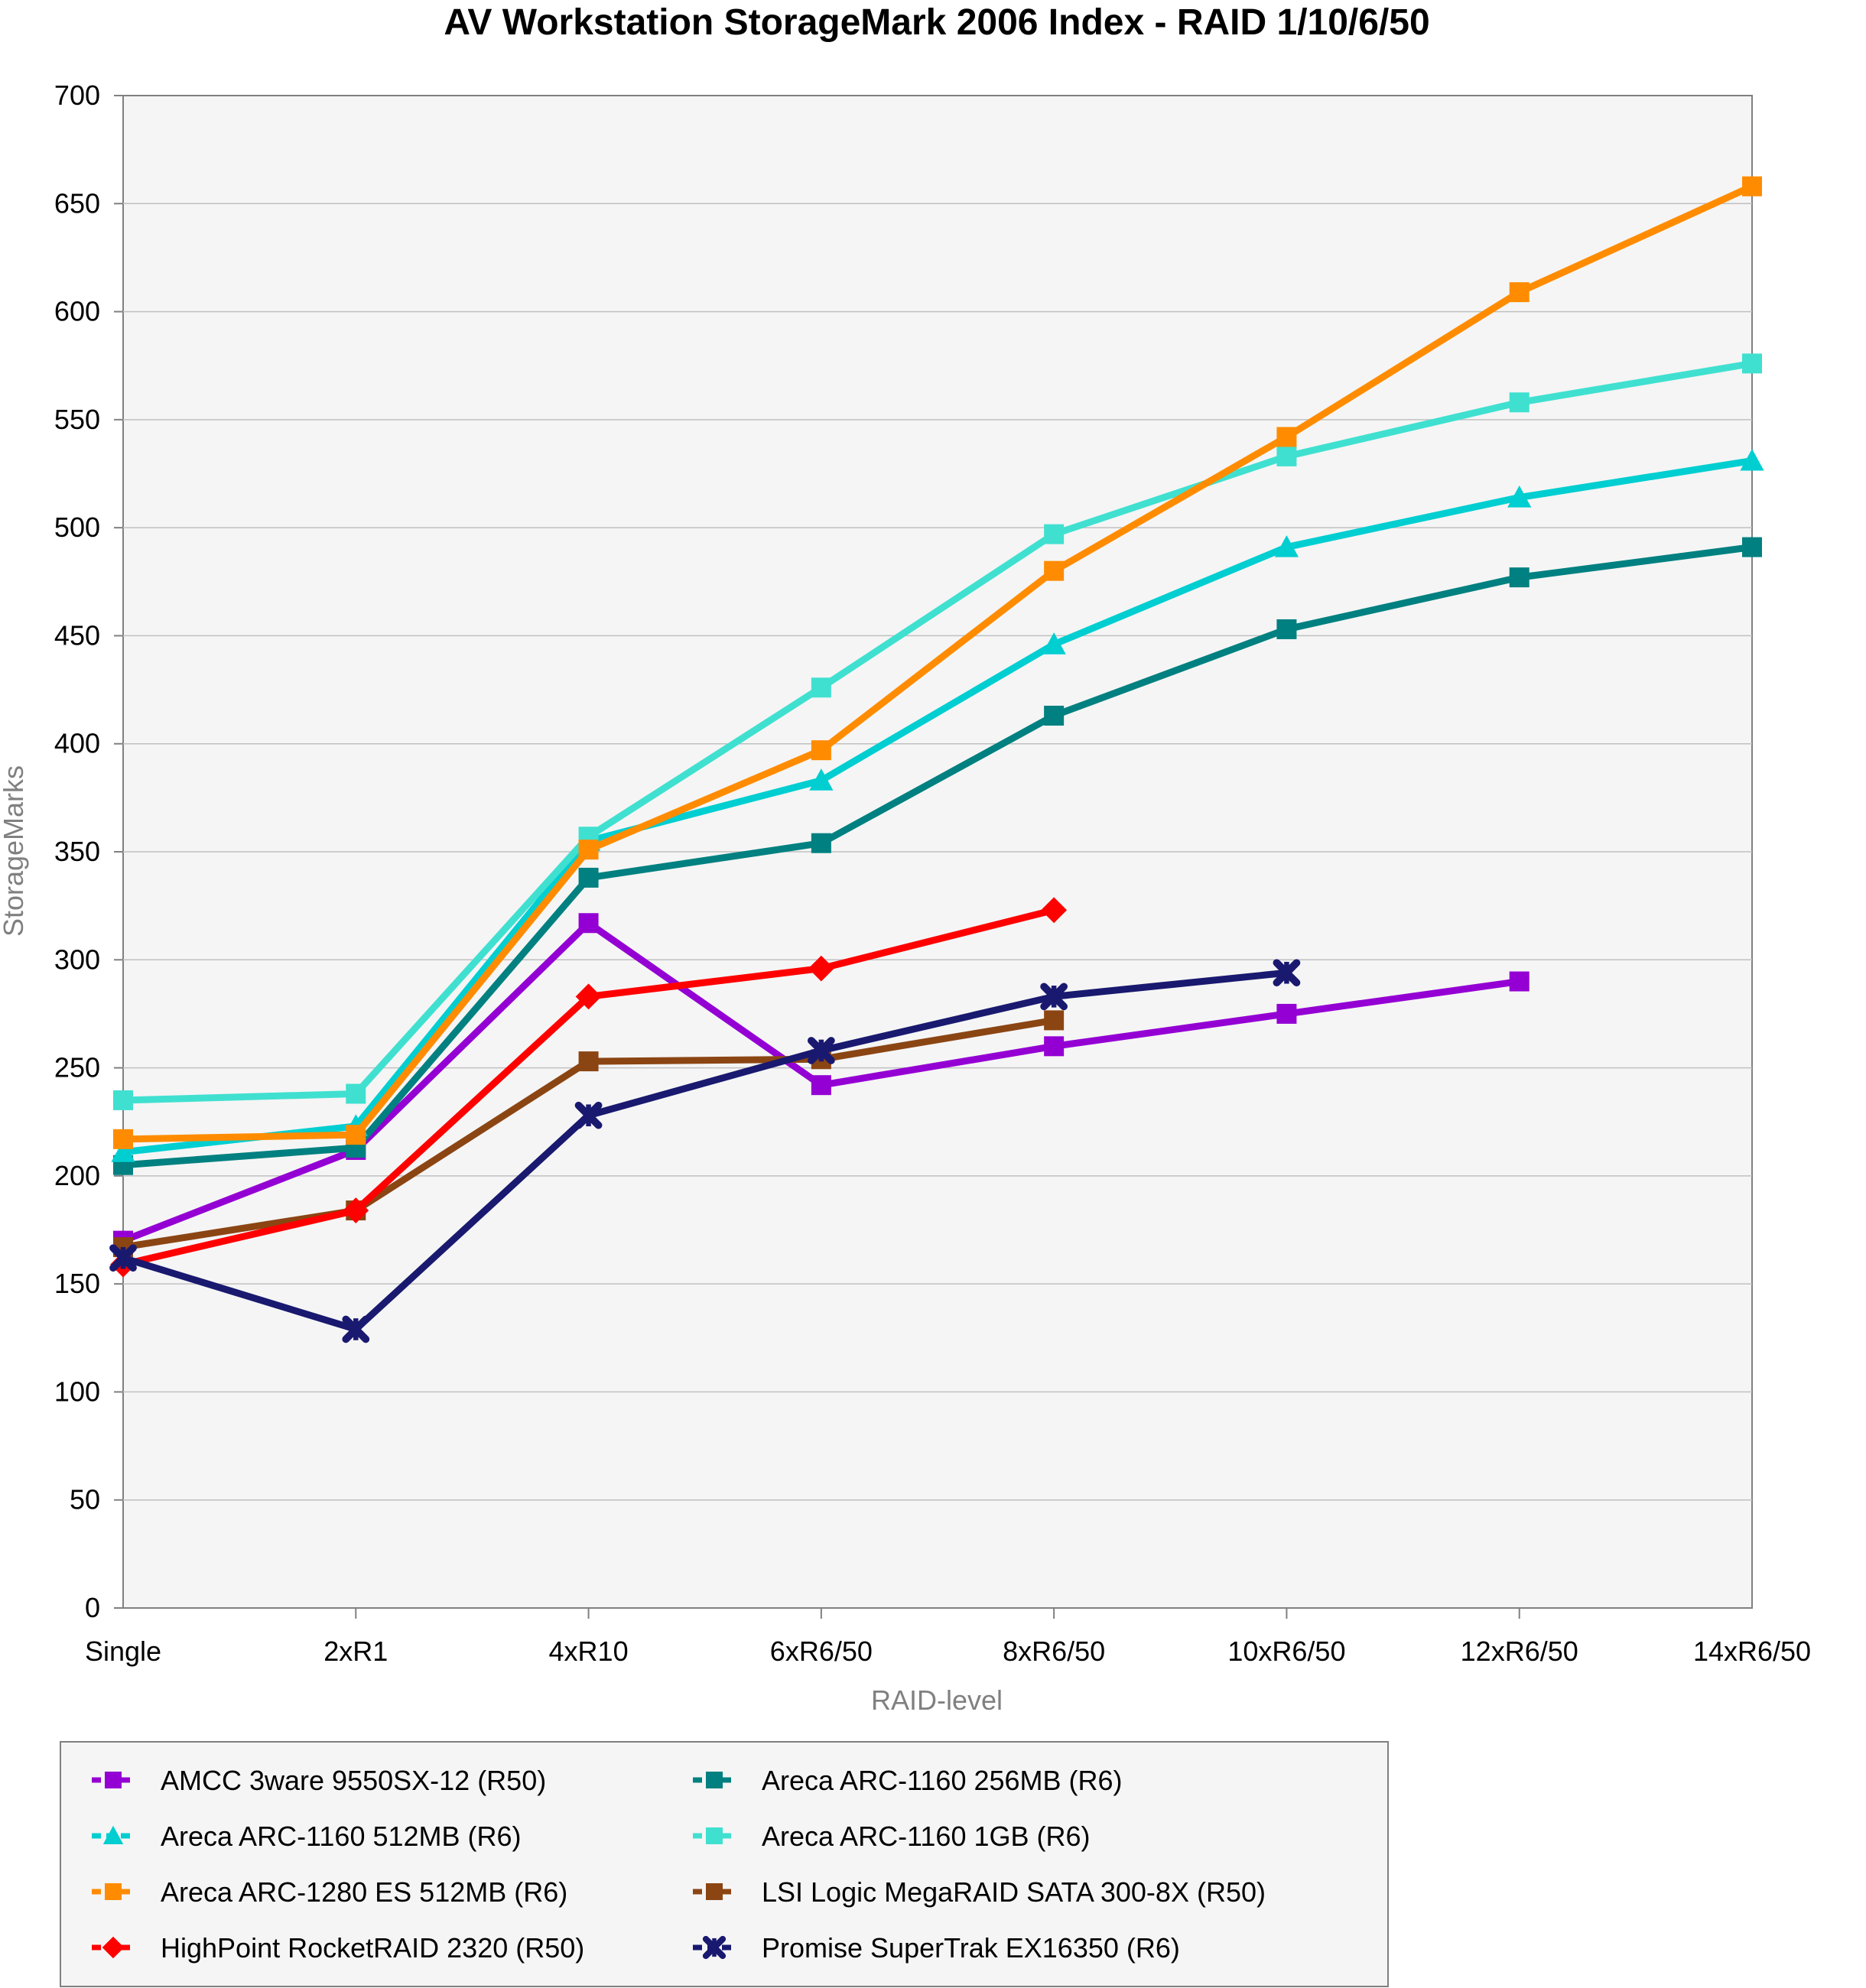  I want to click on x-tick-label: 10xR6/50, so click(1286, 1651).